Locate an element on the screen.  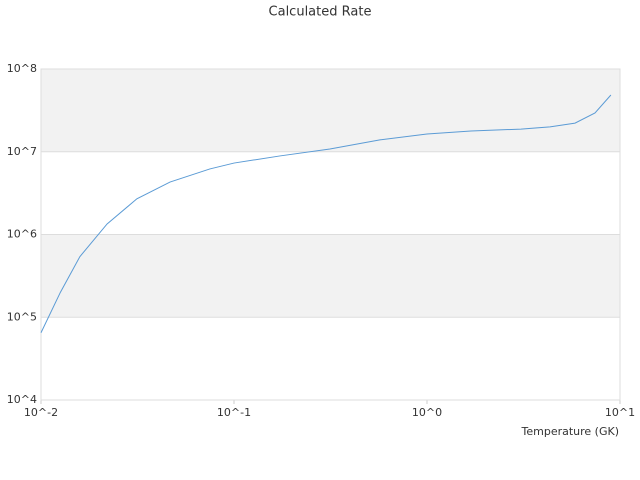
y-tick-label: 10^7 is located at coordinates (22, 151).